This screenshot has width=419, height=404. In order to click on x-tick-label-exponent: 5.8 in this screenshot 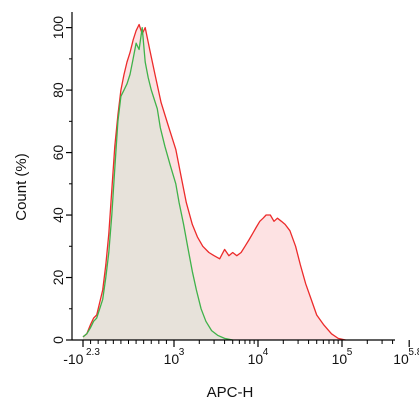, I will do `click(413, 352)`.